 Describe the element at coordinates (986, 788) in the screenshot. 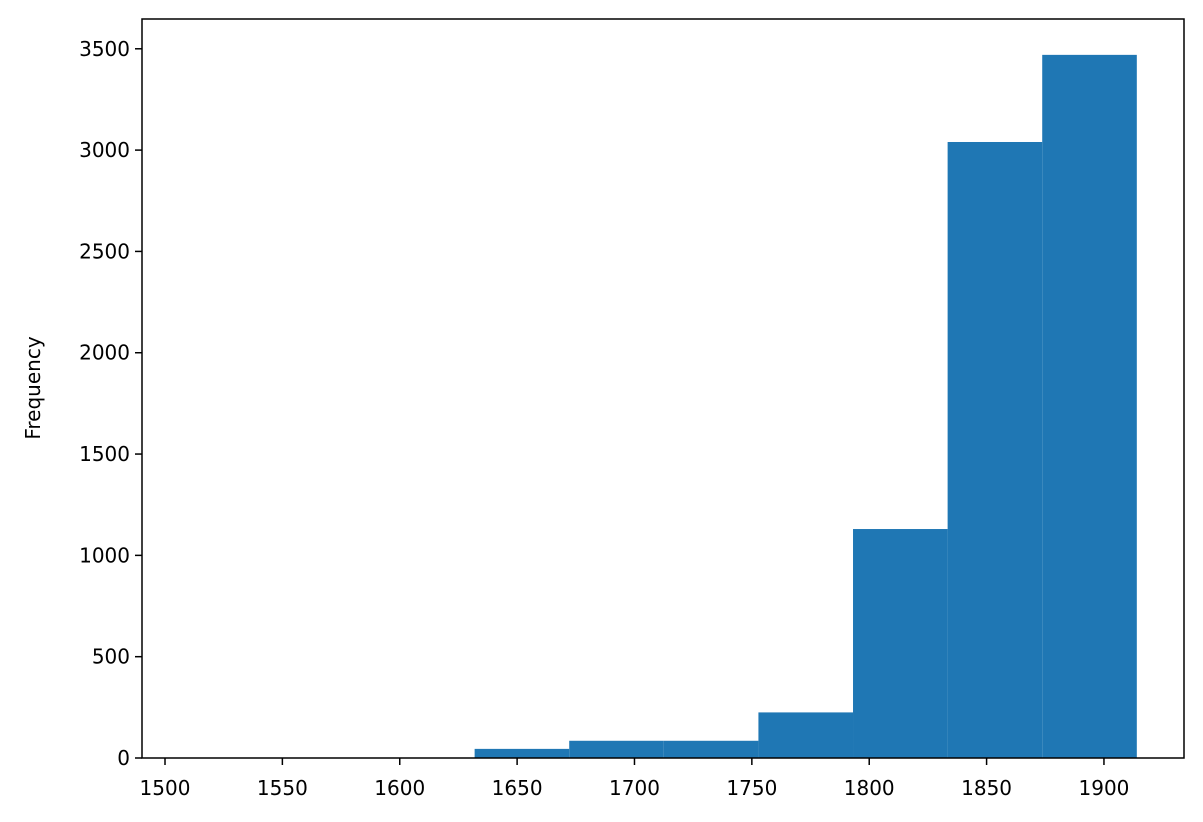

I see `x-tick-label: 1850` at that location.